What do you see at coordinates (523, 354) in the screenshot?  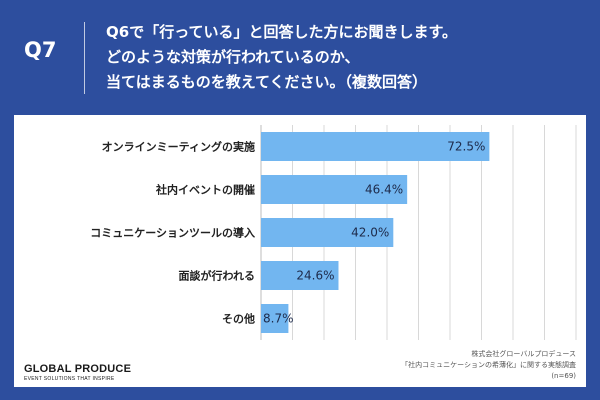 I see `source-line: 株式会社グローバルプロデュース` at bounding box center [523, 354].